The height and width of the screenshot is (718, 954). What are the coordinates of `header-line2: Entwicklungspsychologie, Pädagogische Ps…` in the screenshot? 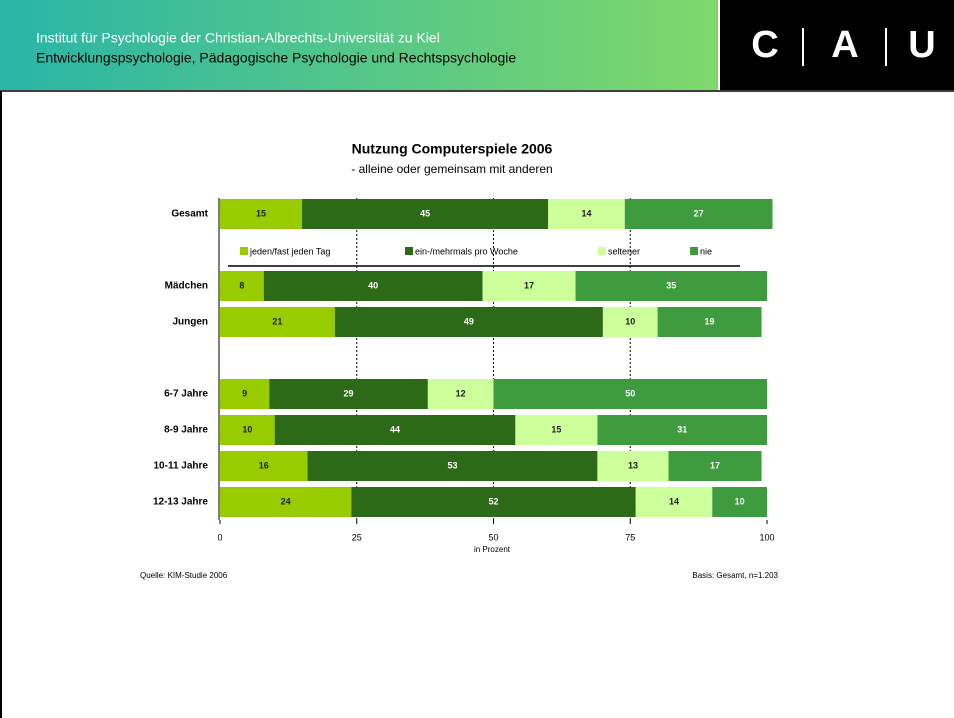 It's located at (276, 58).